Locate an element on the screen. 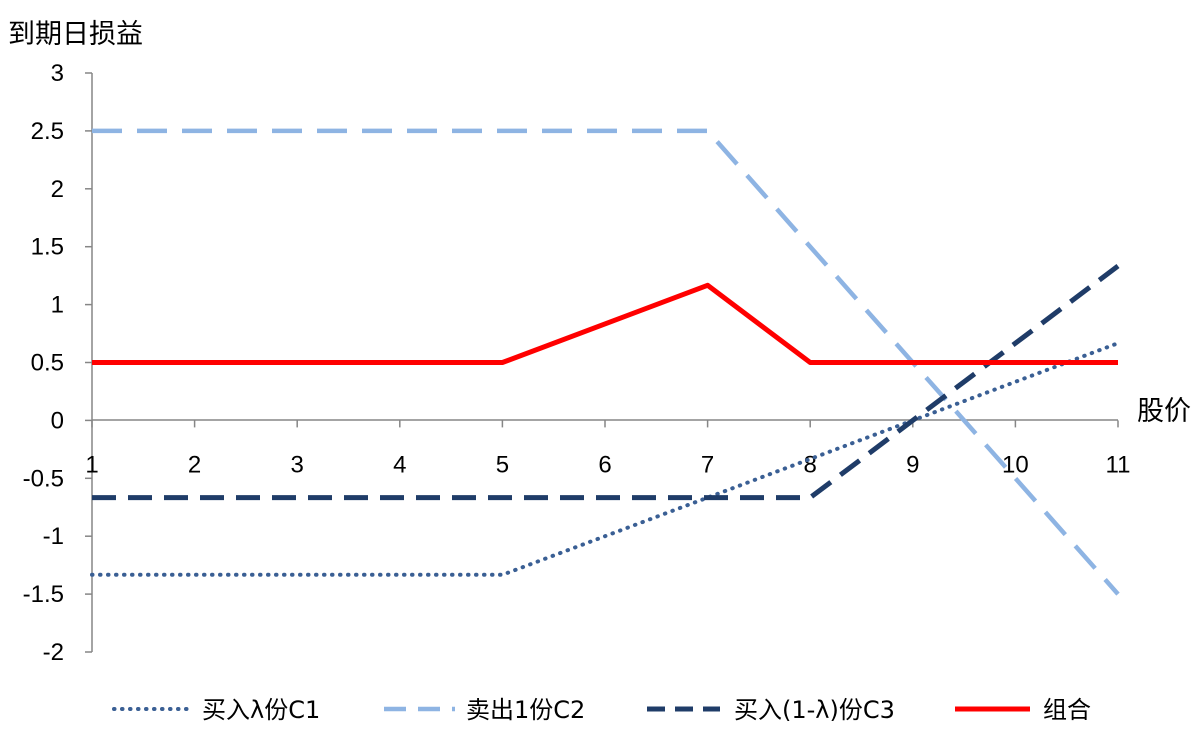 The height and width of the screenshot is (735, 1203). legend-label-c1: 买入λ份C1 is located at coordinates (261, 710).